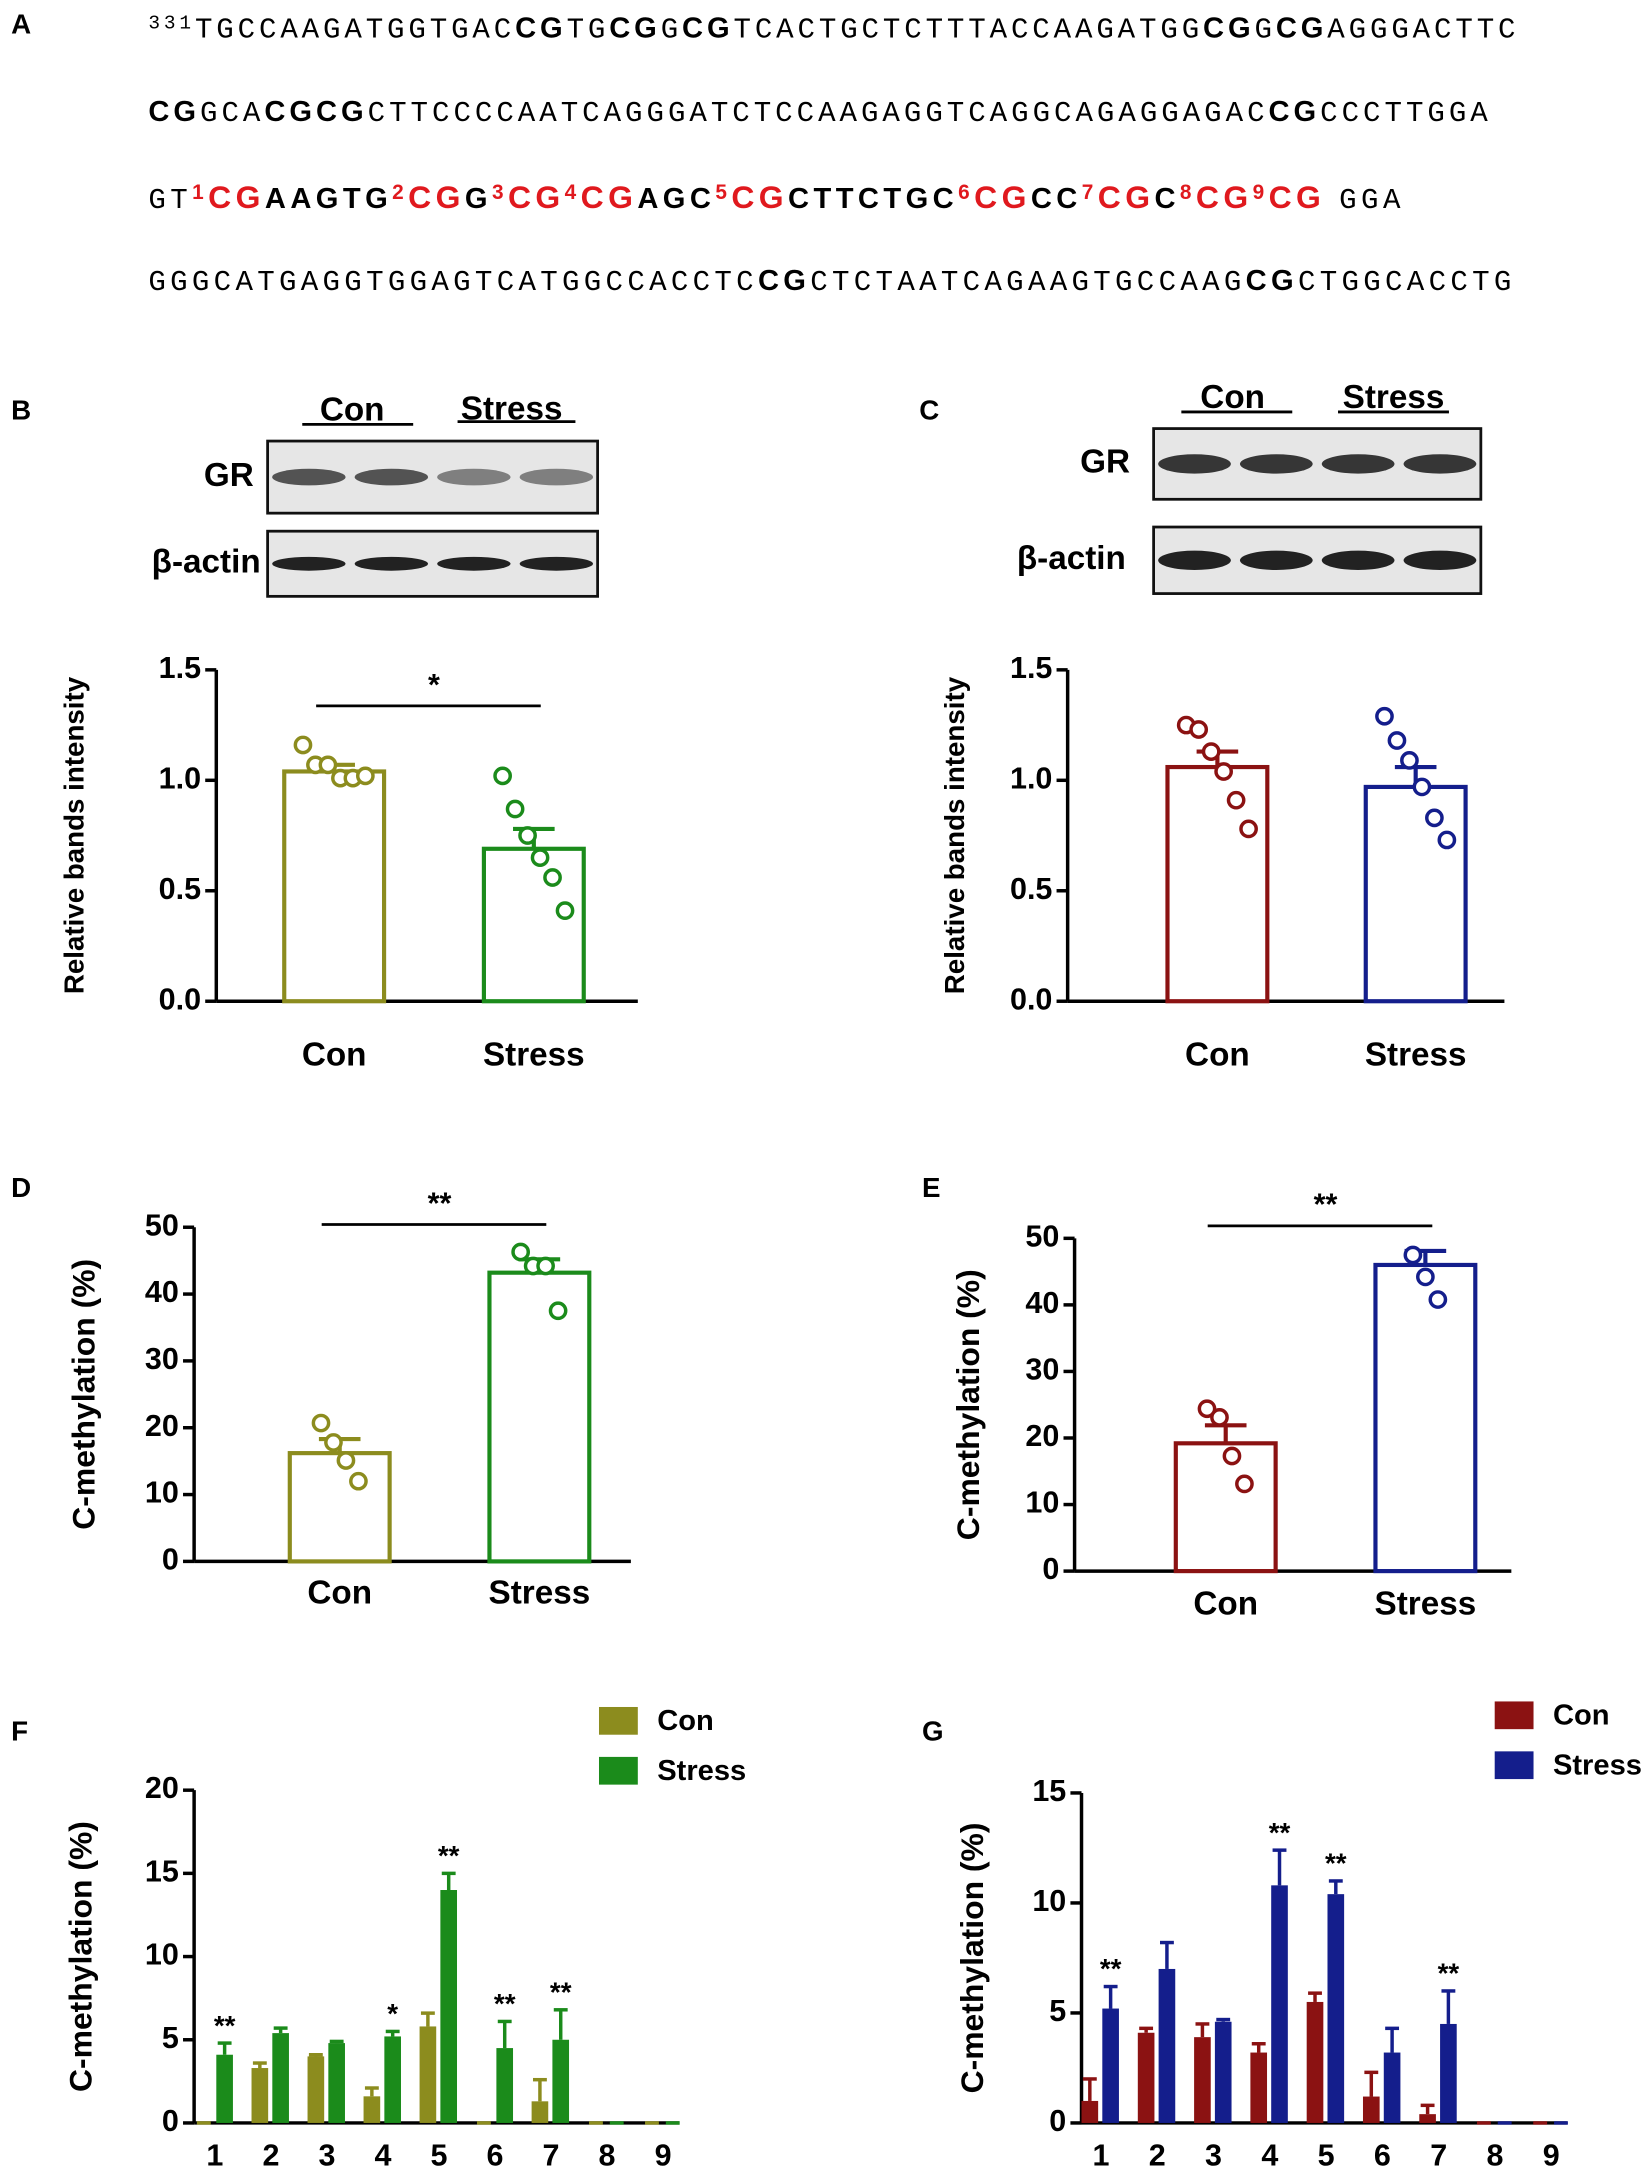  What do you see at coordinates (1164, 199) in the screenshot?
I see `sequence-segment: C` at bounding box center [1164, 199].